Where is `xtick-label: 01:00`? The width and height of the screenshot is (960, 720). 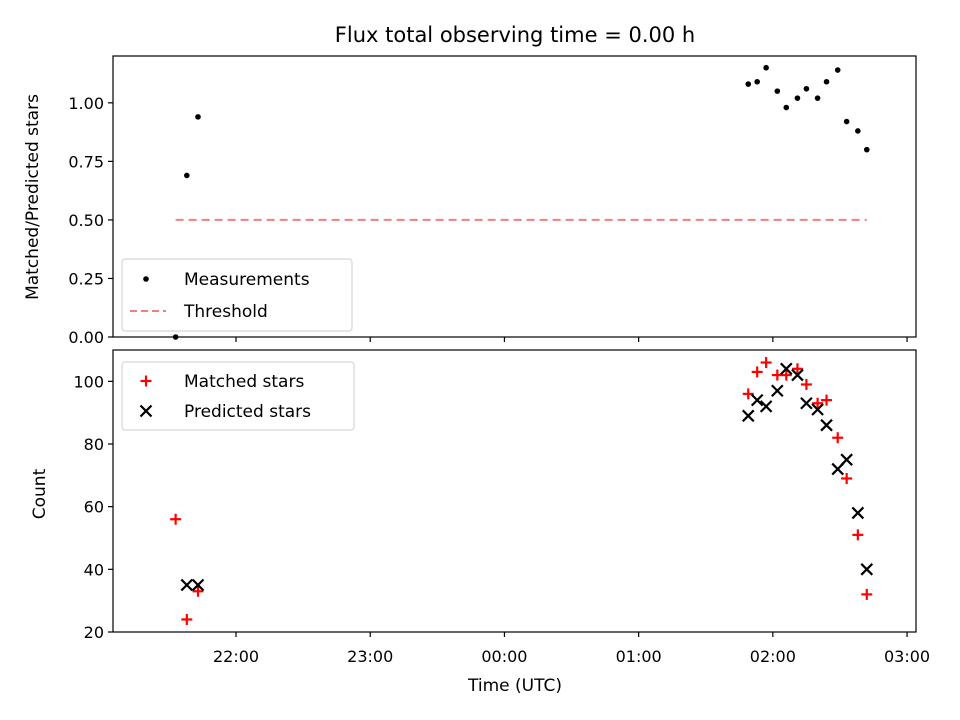
xtick-label: 01:00 is located at coordinates (639, 656).